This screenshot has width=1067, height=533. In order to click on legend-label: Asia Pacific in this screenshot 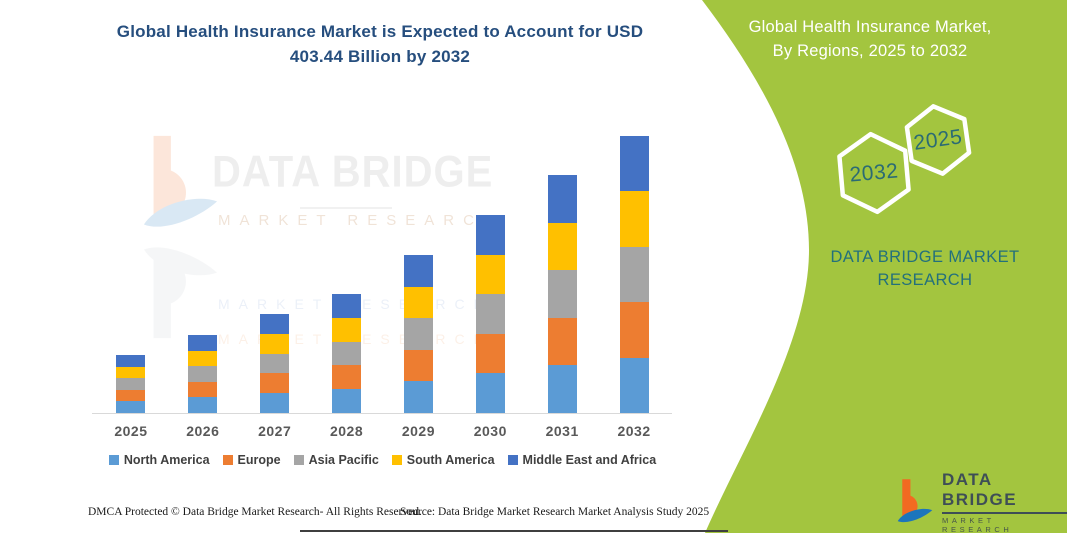, I will do `click(343, 460)`.